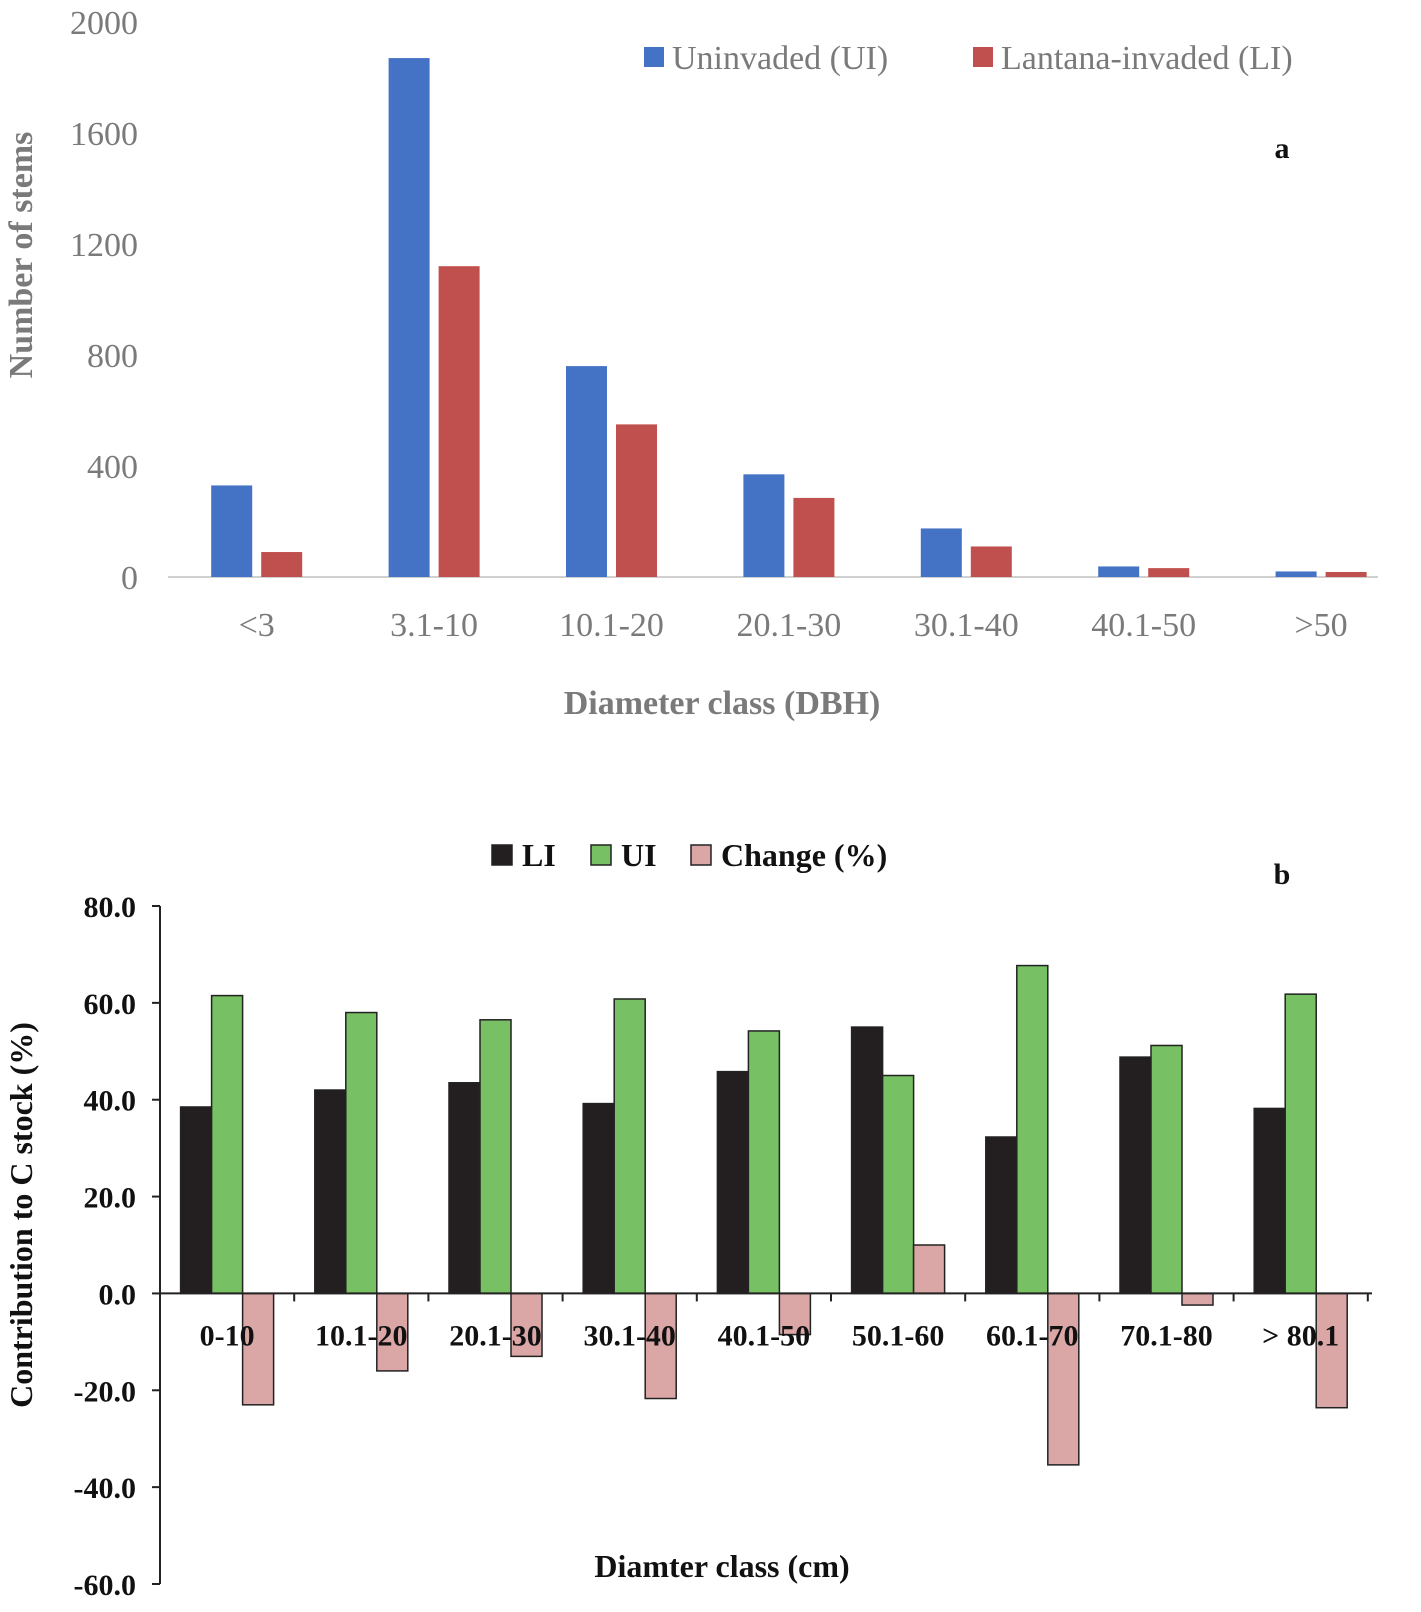 The width and height of the screenshot is (1421, 1612). Describe the element at coordinates (110, 1101) in the screenshot. I see `y-tick-label: 40.0` at that location.